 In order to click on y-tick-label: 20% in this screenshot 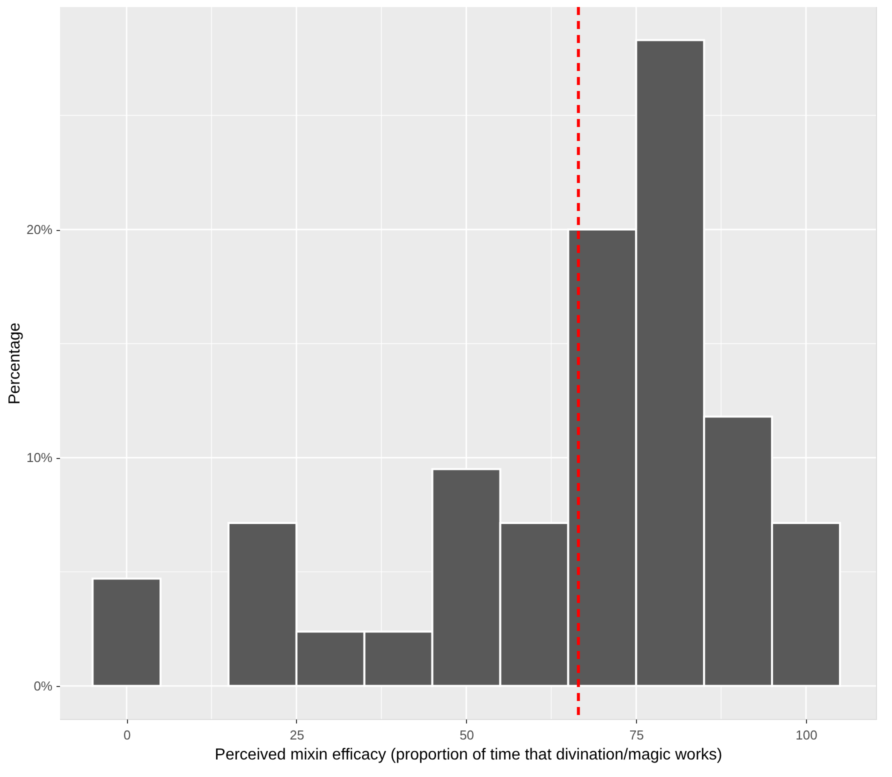, I will do `click(39, 229)`.